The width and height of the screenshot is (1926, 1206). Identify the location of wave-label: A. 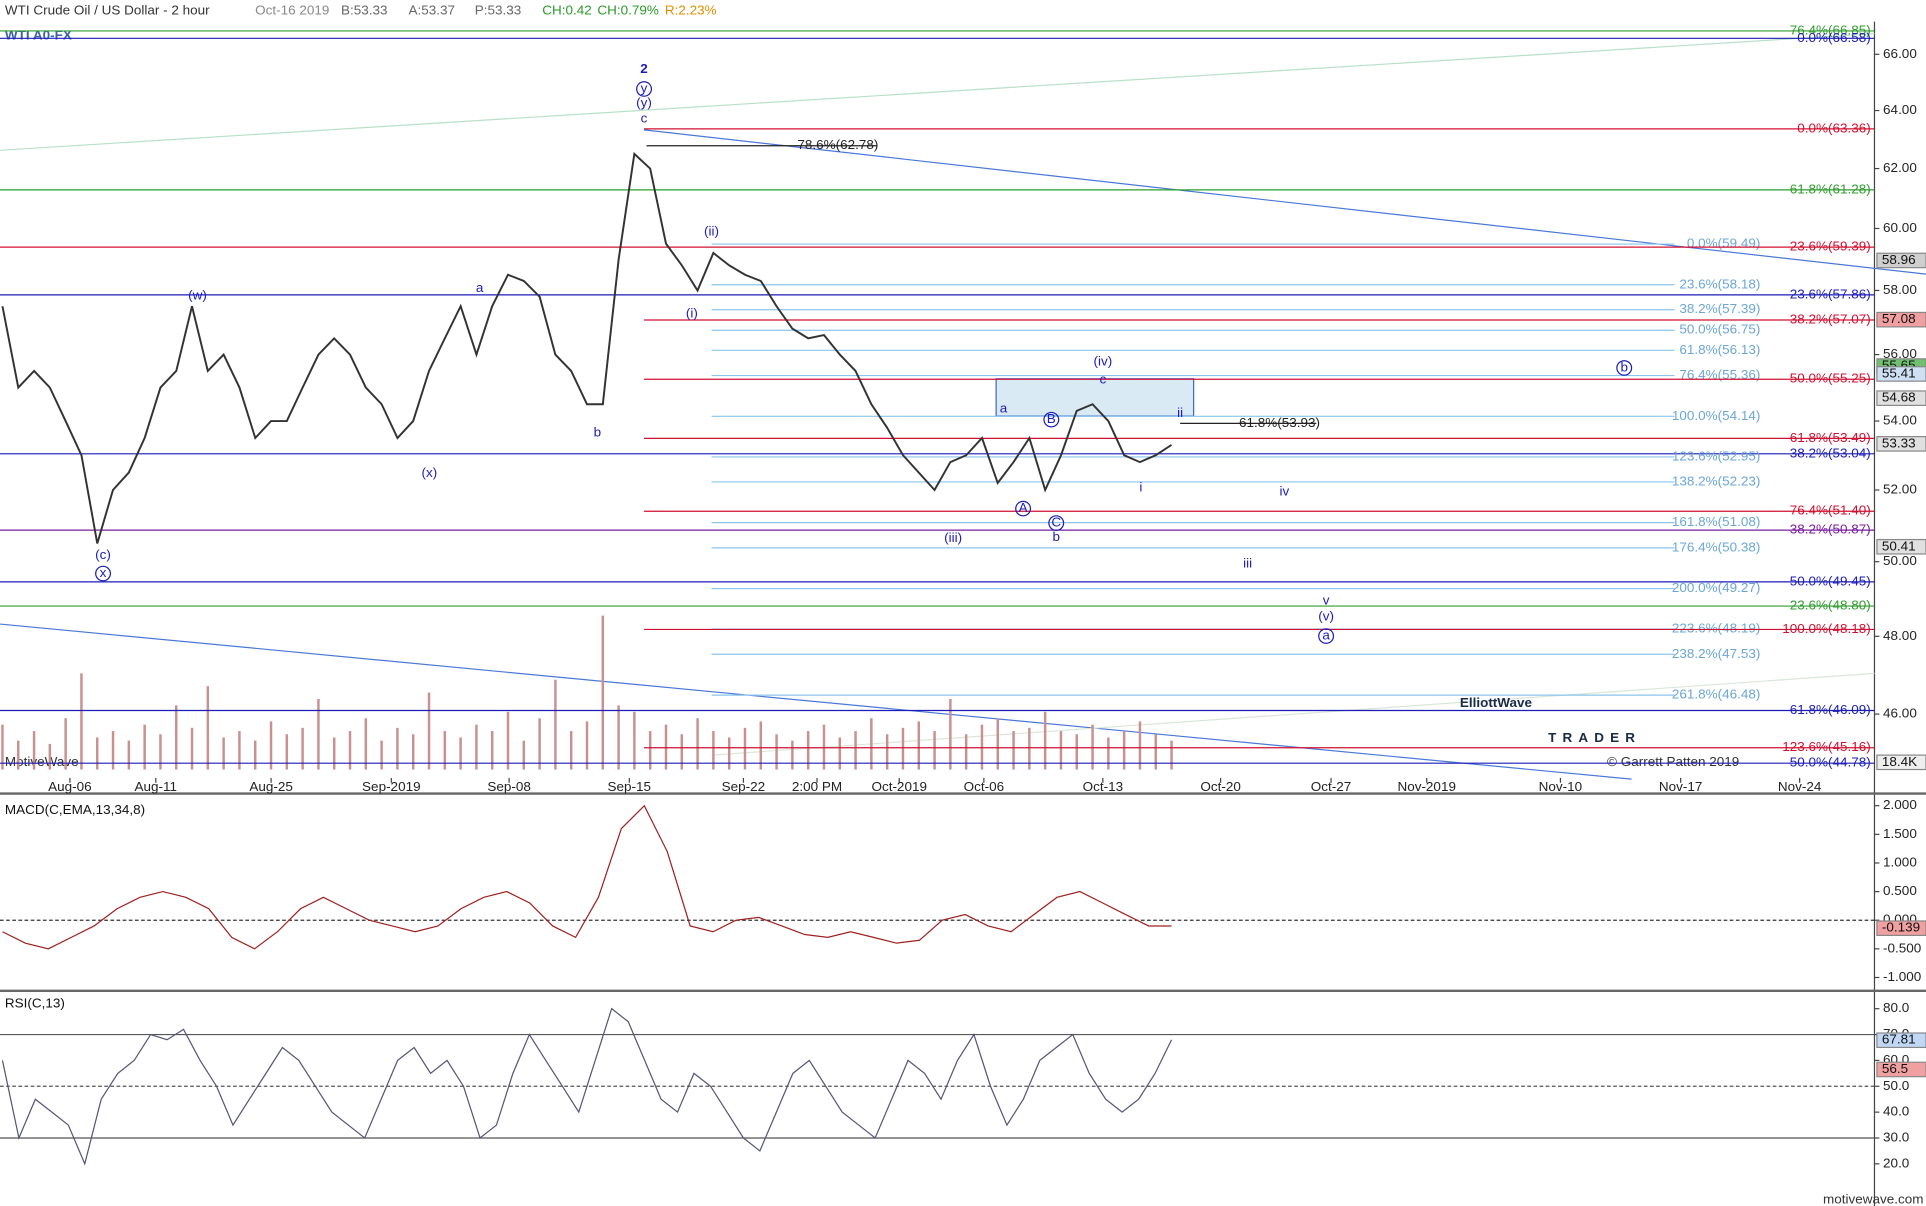
(1023, 507).